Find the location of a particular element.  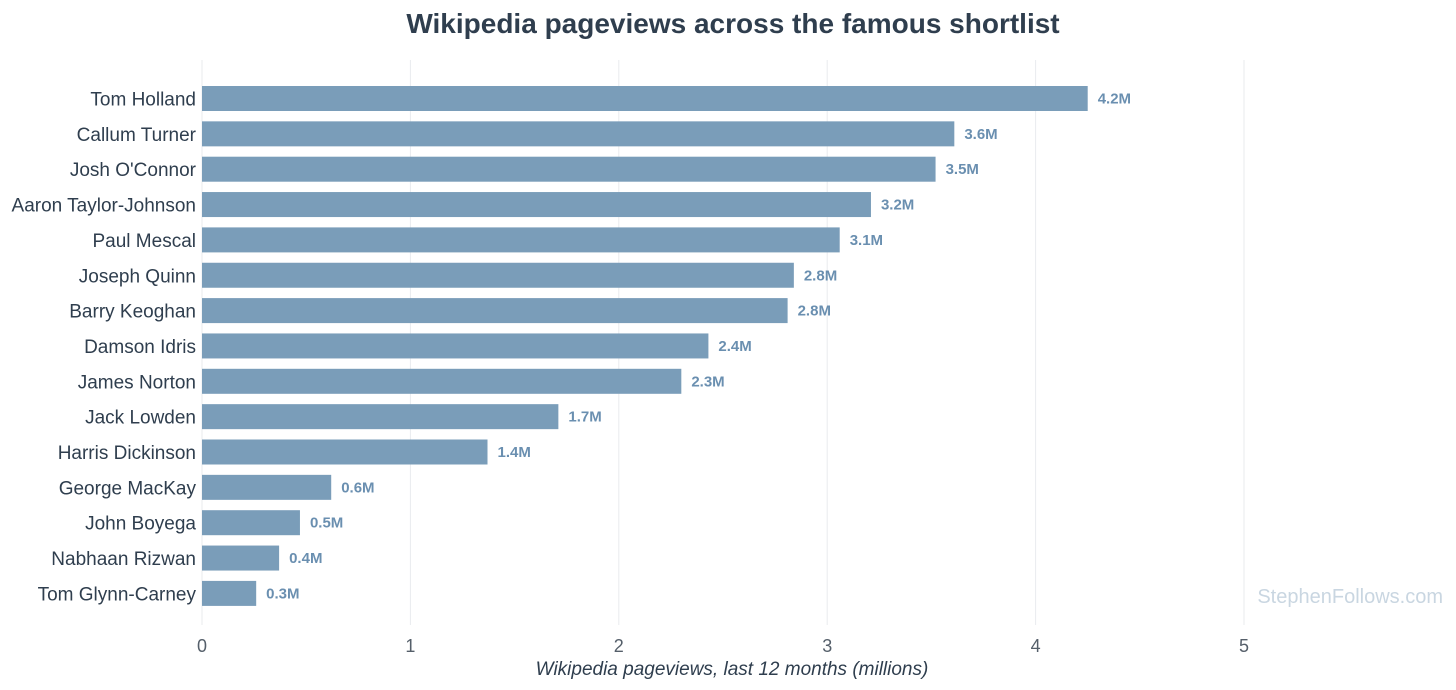

category-label: Harris Dickinson is located at coordinates (127, 453).